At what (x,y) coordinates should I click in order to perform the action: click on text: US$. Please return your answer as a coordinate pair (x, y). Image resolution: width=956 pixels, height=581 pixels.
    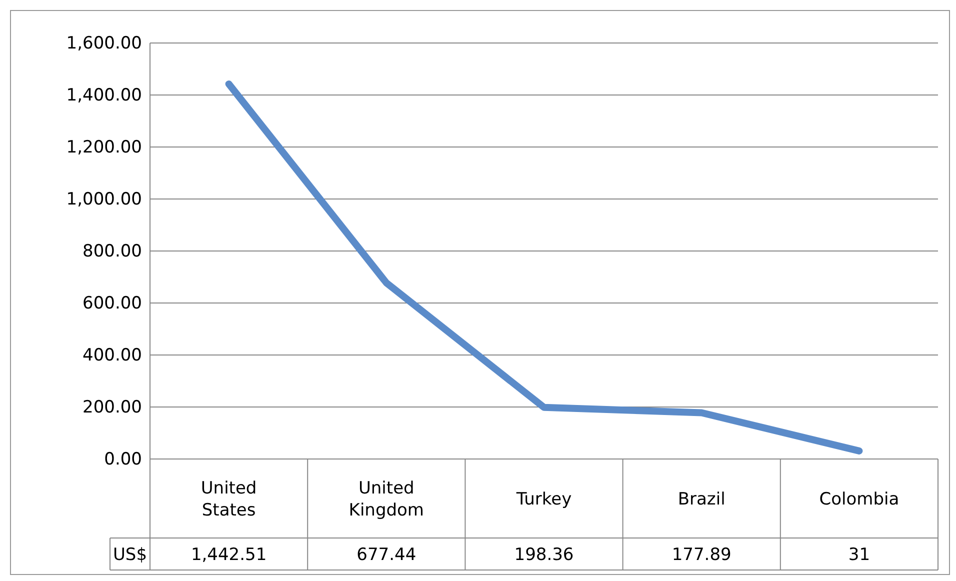
    Looking at the image, I should click on (130, 555).